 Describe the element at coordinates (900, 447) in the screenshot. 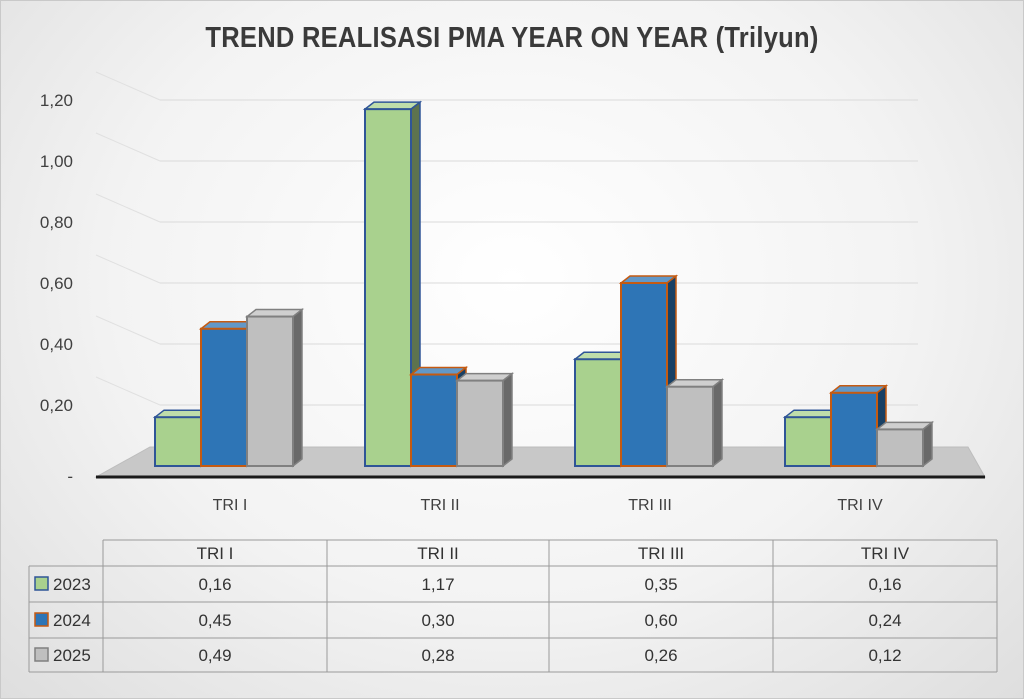

I see `bar-2025-tri-iv` at that location.